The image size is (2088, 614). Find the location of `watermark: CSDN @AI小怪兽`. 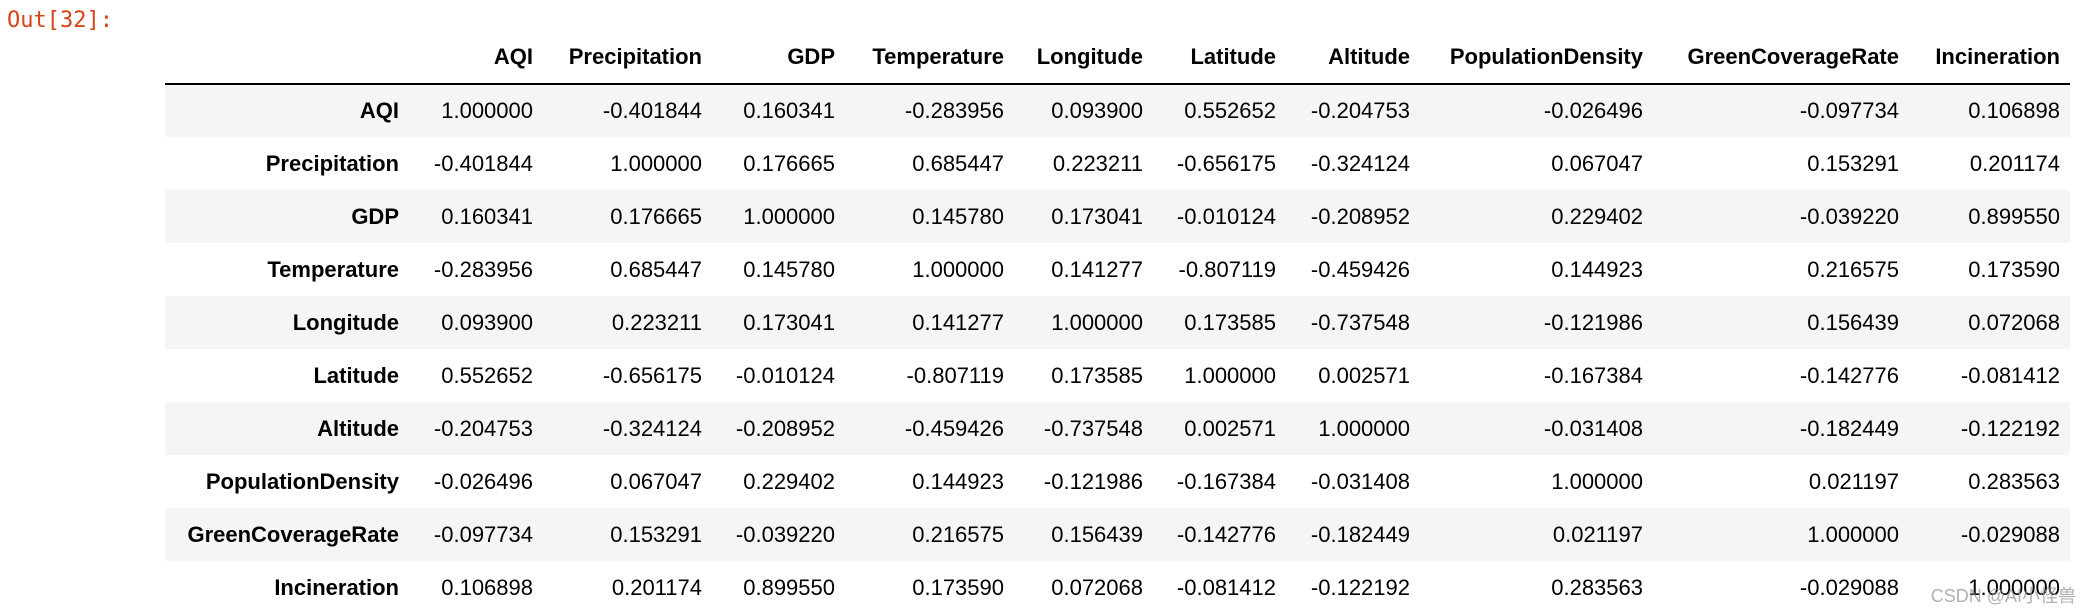

watermark: CSDN @AI小怪兽 is located at coordinates (2003, 596).